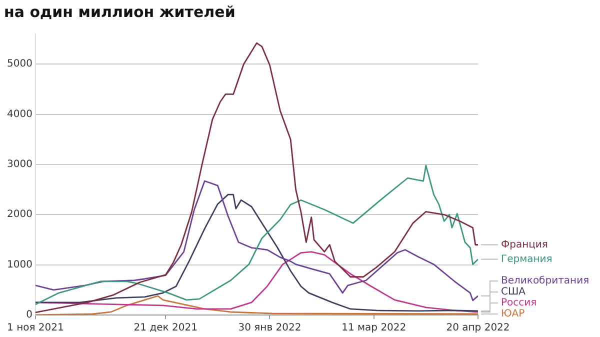  What do you see at coordinates (524, 244) in the screenshot?
I see `text: Франция` at bounding box center [524, 244].